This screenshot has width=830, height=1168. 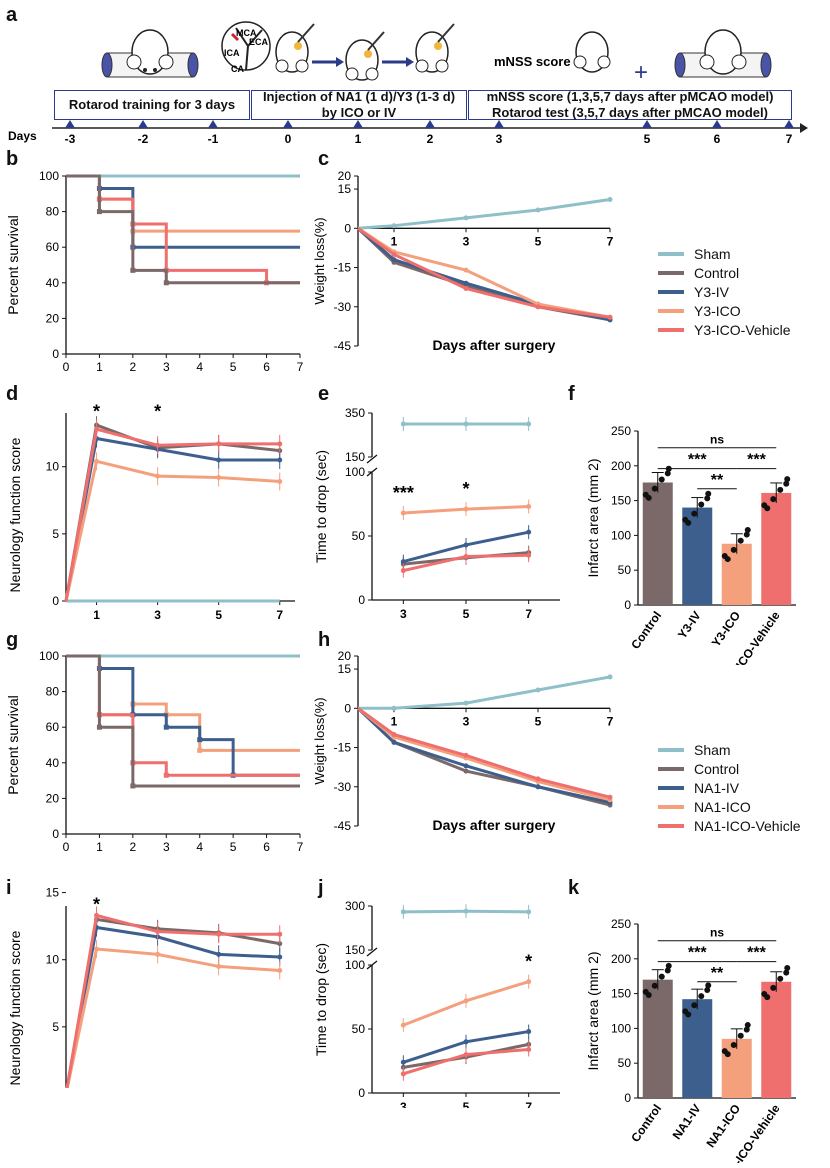 I want to click on comparison-label: ***, so click(x=756, y=953).